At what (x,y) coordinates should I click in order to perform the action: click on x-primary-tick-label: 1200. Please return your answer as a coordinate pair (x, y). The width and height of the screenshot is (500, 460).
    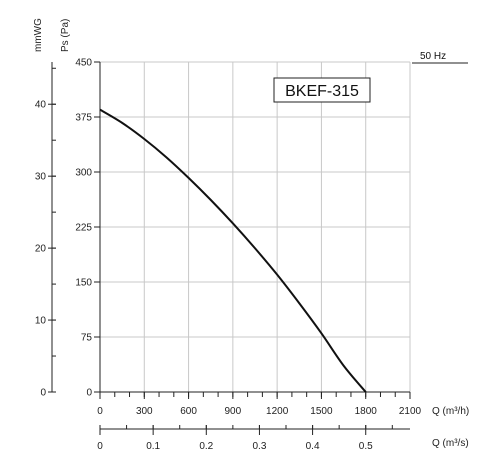
    Looking at the image, I should click on (277, 411).